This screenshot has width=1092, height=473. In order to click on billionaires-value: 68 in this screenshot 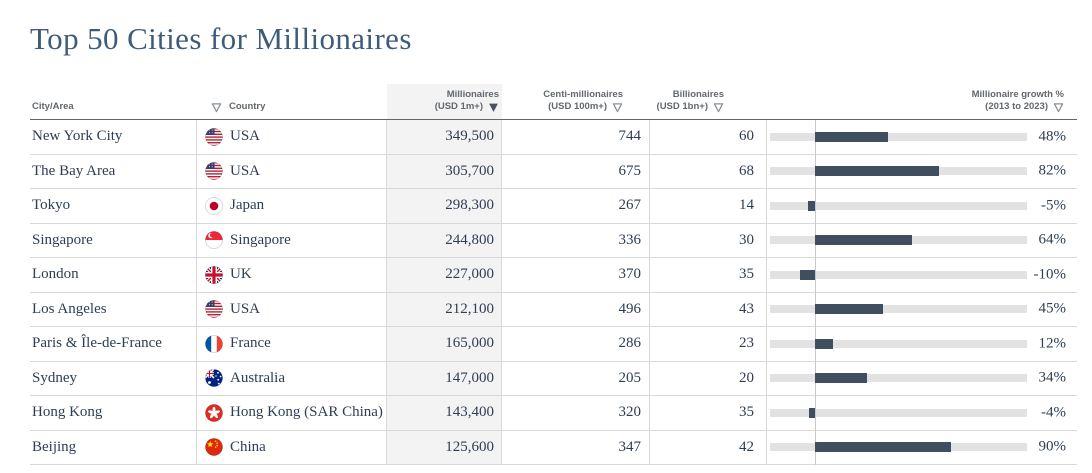, I will do `click(708, 171)`.